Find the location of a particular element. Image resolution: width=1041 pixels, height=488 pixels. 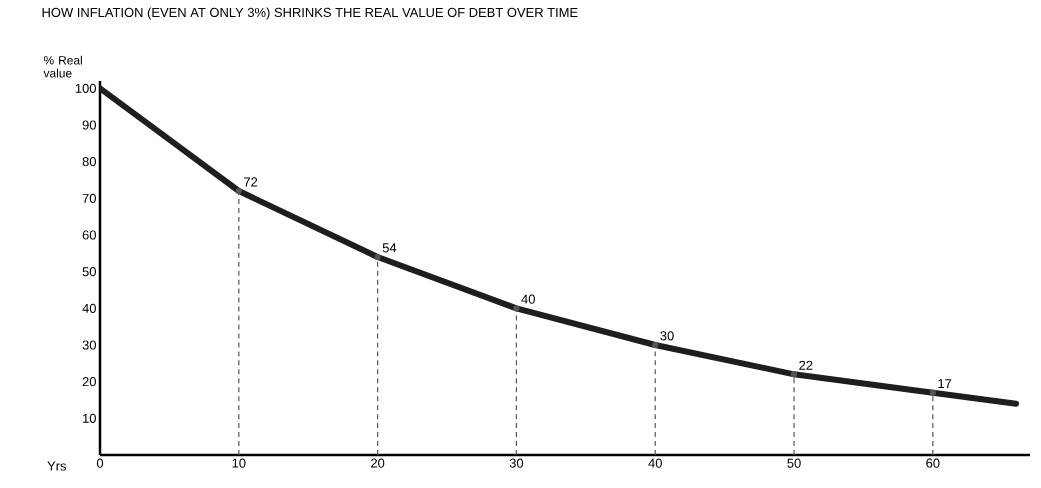

x-tick-label: 10 is located at coordinates (239, 463).